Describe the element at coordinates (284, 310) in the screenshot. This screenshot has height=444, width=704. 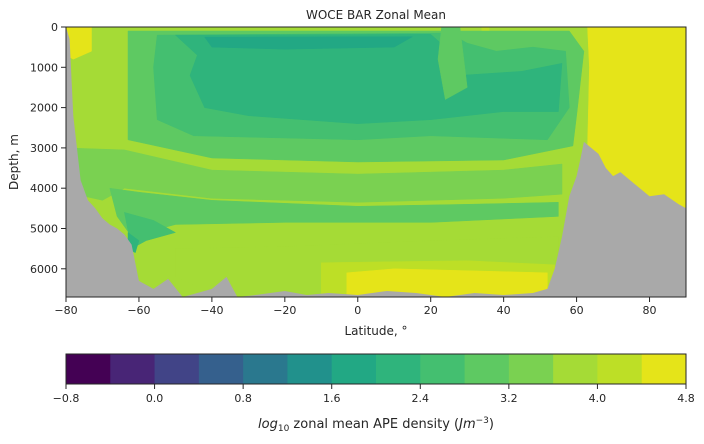
I see `x-tick-label: −20` at that location.